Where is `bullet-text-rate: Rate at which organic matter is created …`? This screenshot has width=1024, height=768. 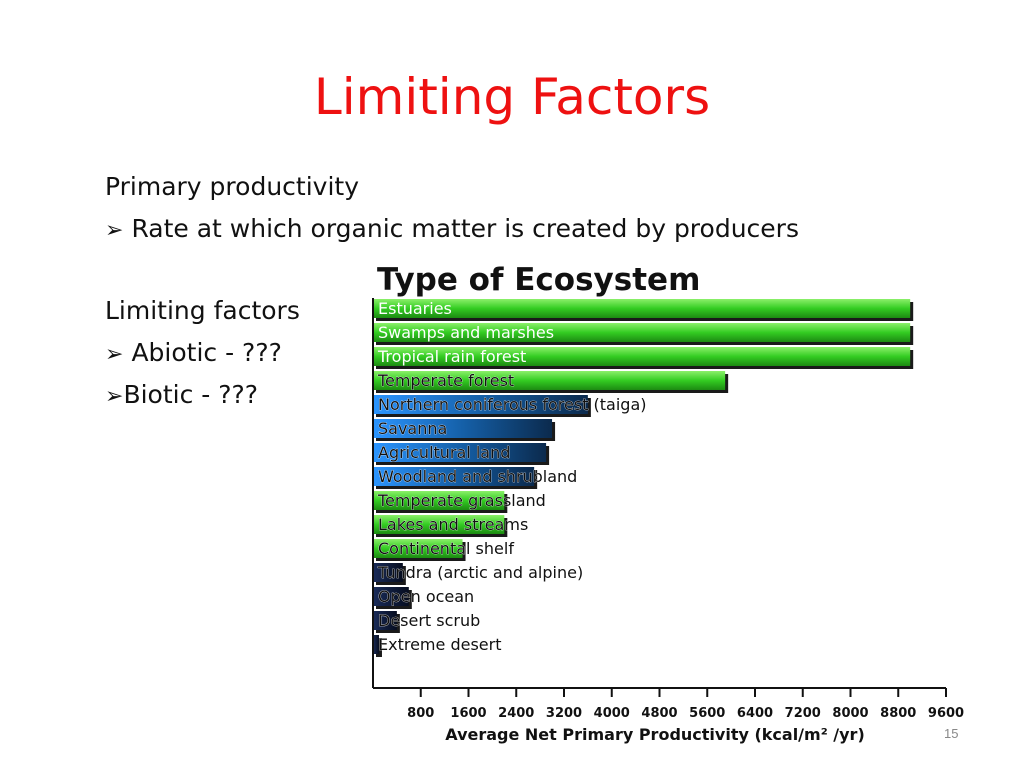
bullet-text-rate: Rate at which organic matter is created … is located at coordinates (465, 228).